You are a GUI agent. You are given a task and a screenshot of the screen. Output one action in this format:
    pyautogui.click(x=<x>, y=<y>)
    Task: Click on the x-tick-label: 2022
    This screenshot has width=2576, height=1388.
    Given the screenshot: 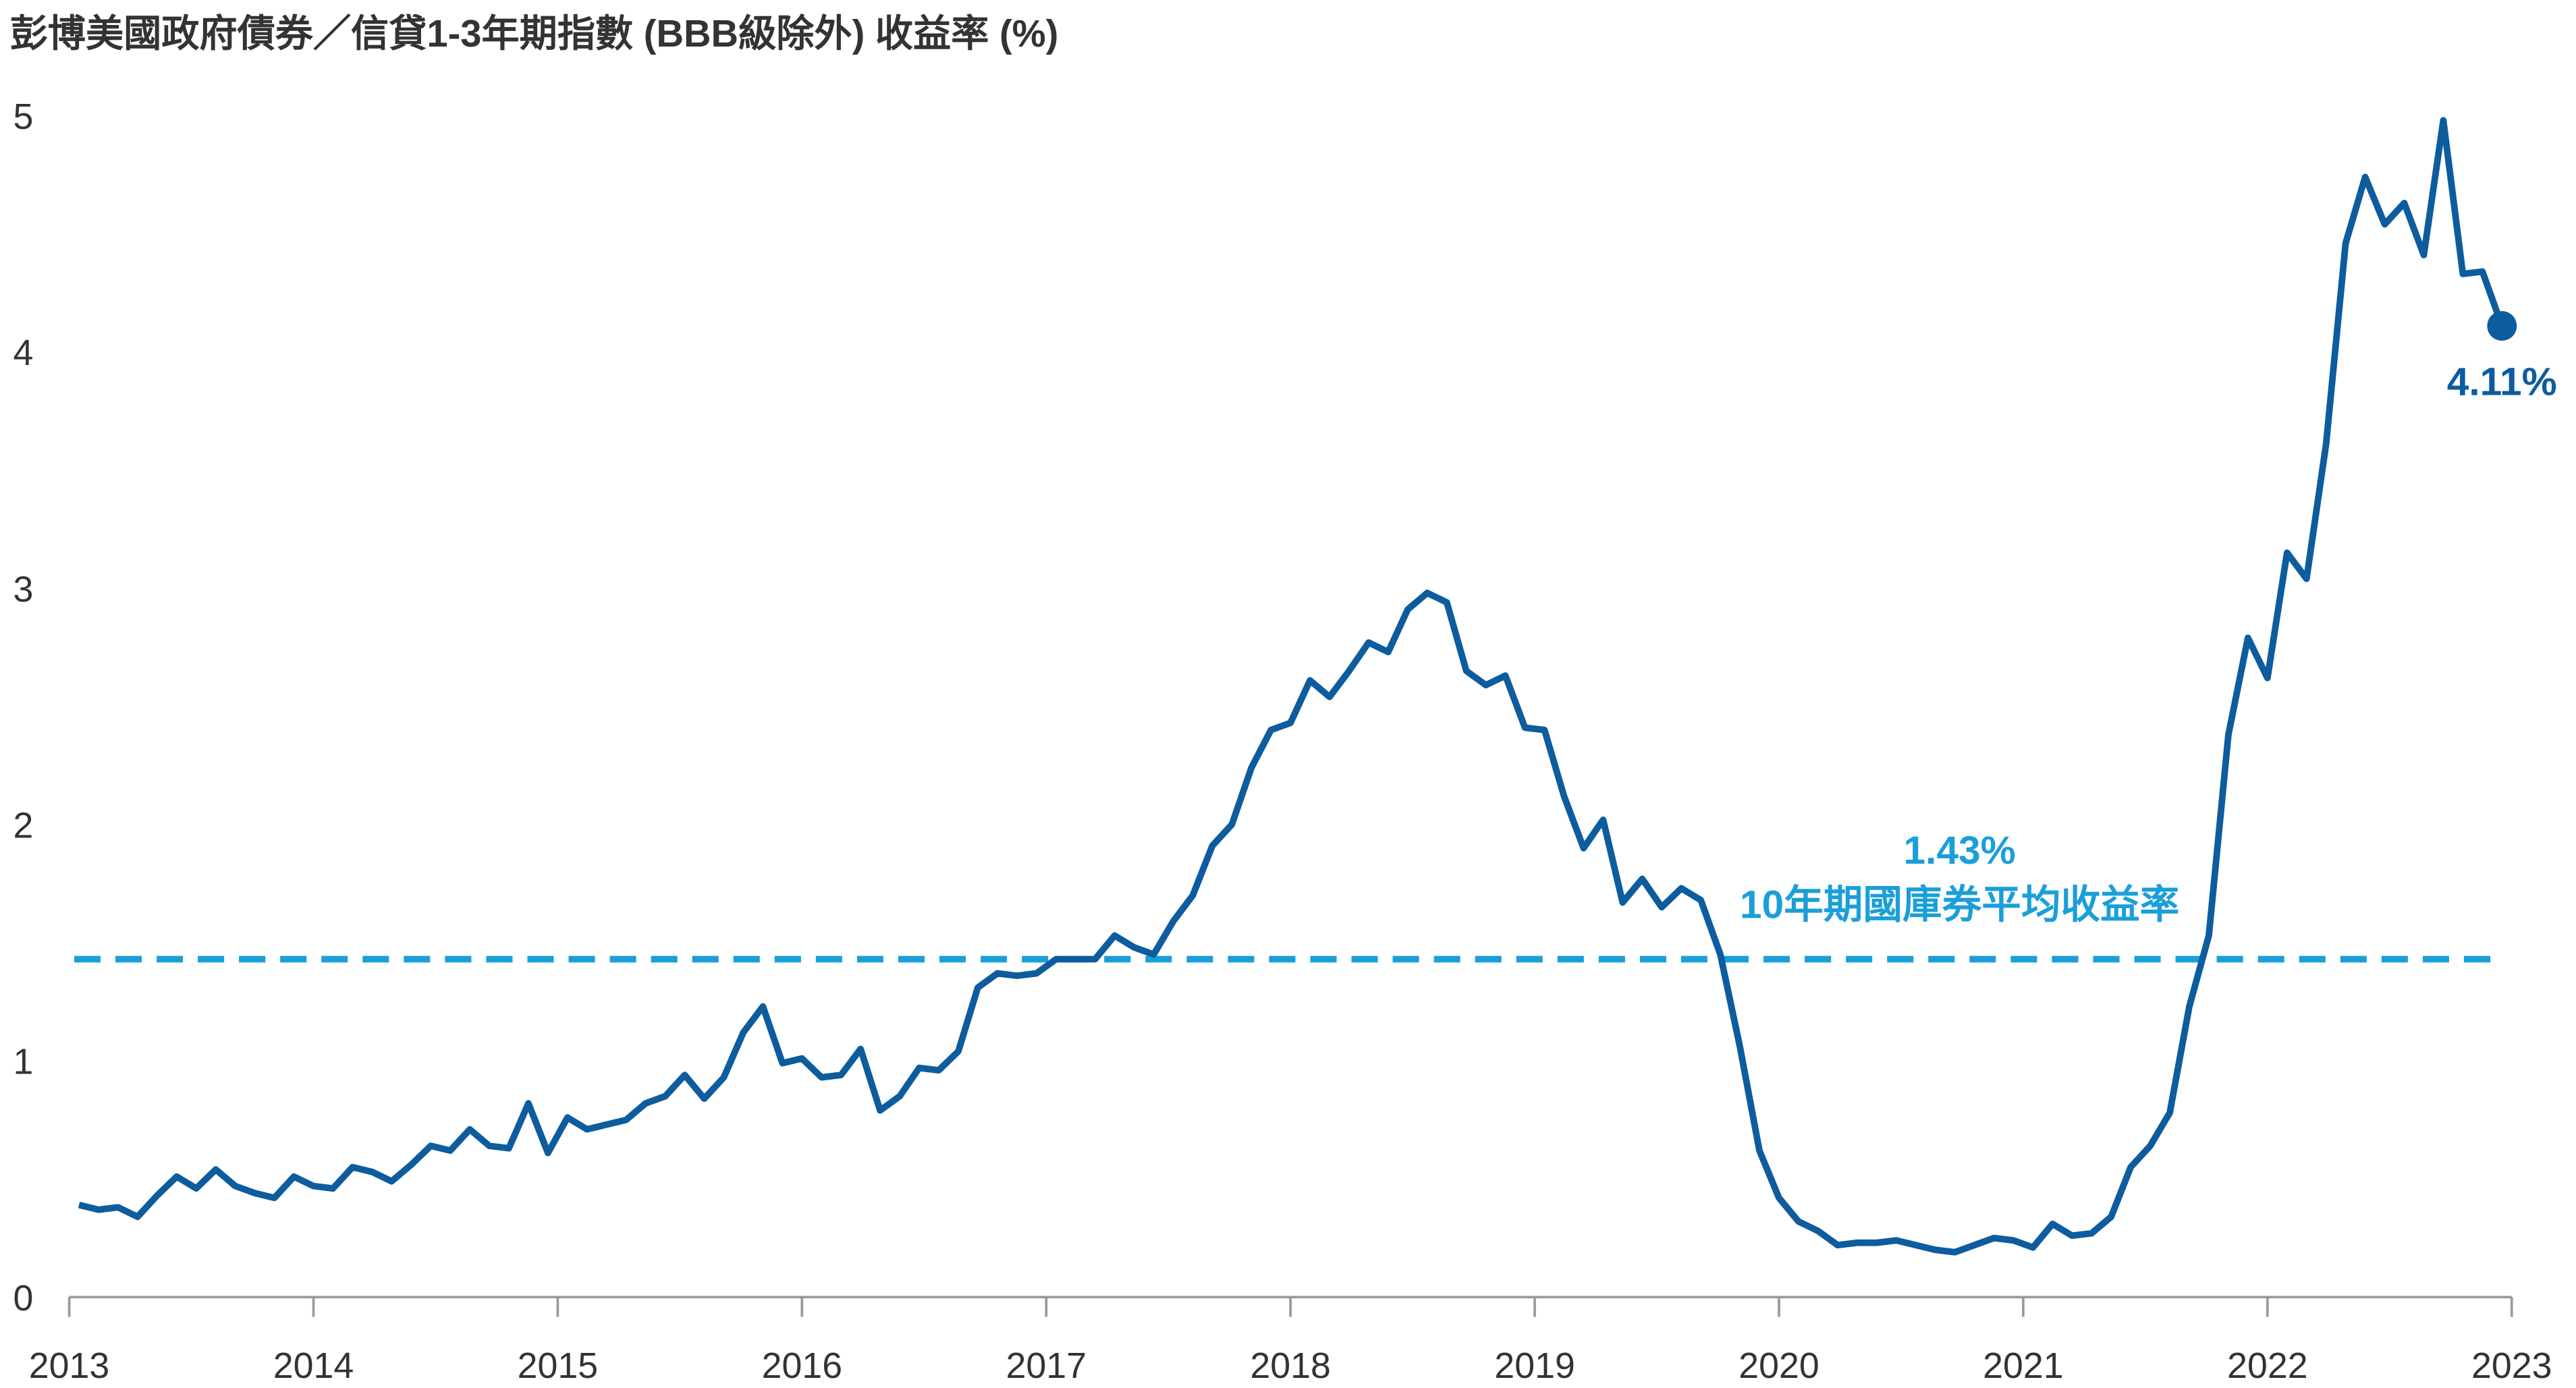 What is the action you would take?
    pyautogui.click(x=2267, y=1365)
    